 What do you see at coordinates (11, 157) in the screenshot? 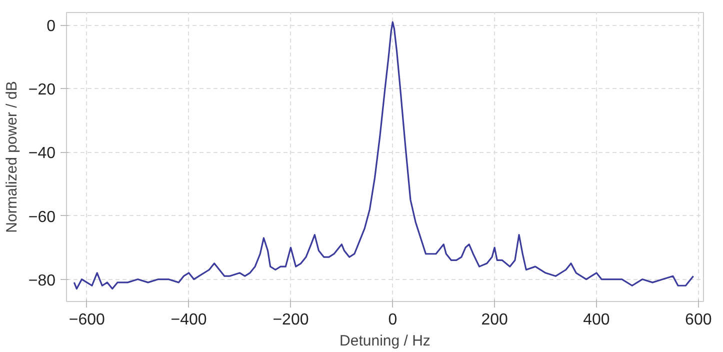
I see `y-axis-title: Normalized power / dB` at bounding box center [11, 157].